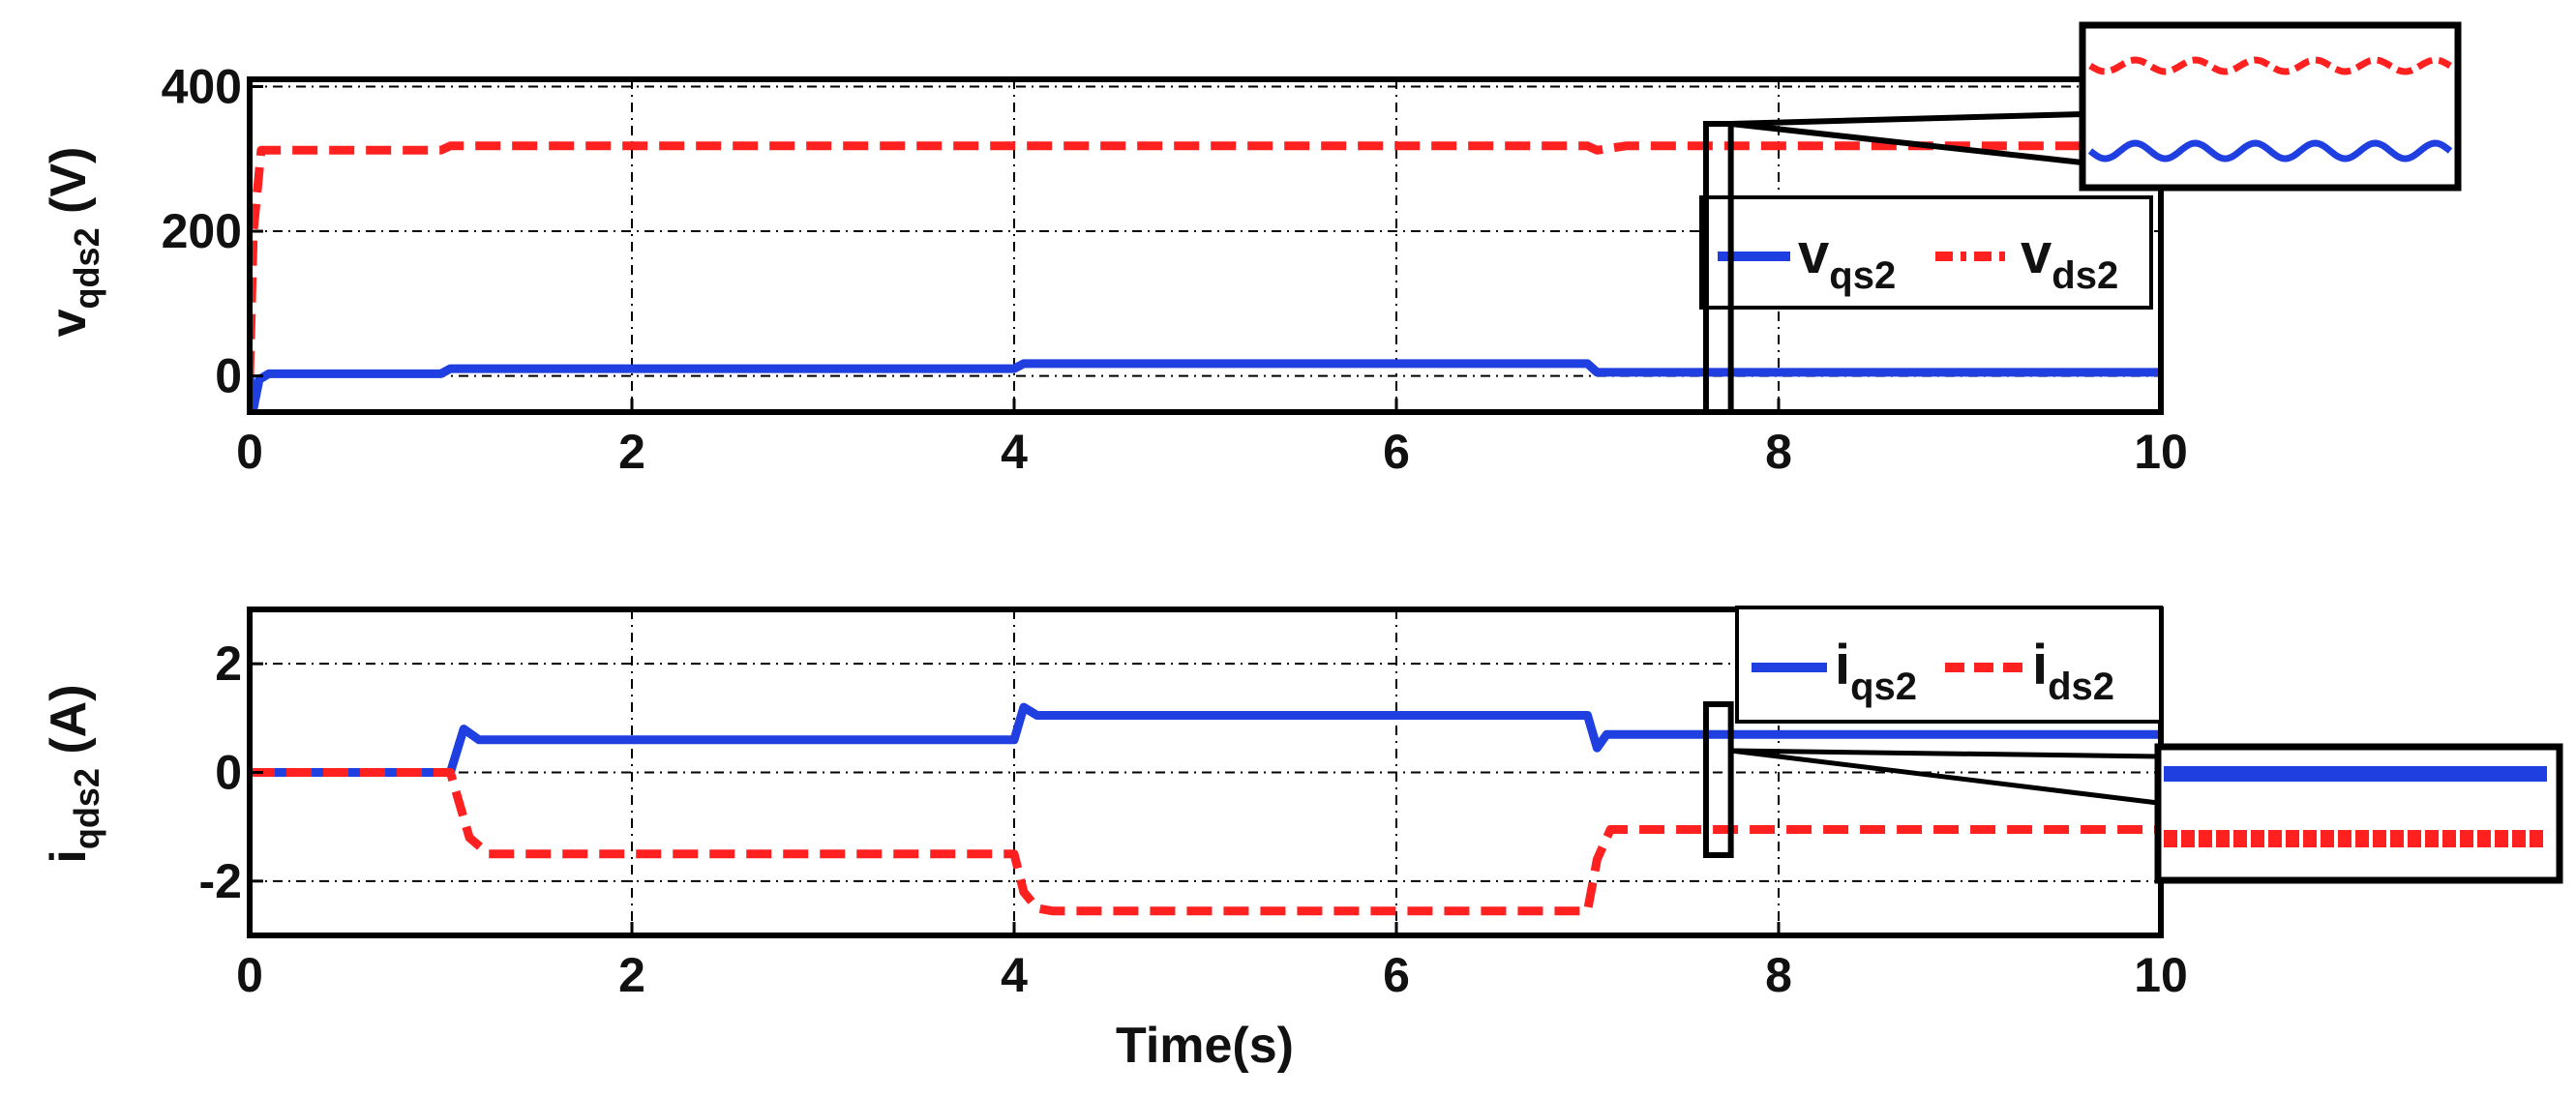 This screenshot has width=2576, height=1096. I want to click on current-y-axis-title: iqds2 (A), so click(73, 773).